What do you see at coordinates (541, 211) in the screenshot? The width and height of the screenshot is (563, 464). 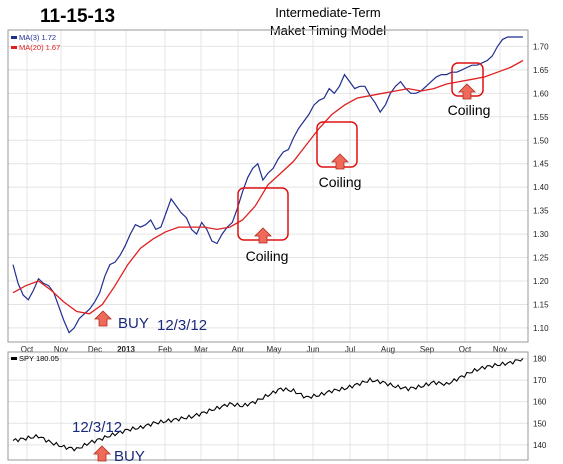 I see `y-tick-label: 1.35` at bounding box center [541, 211].